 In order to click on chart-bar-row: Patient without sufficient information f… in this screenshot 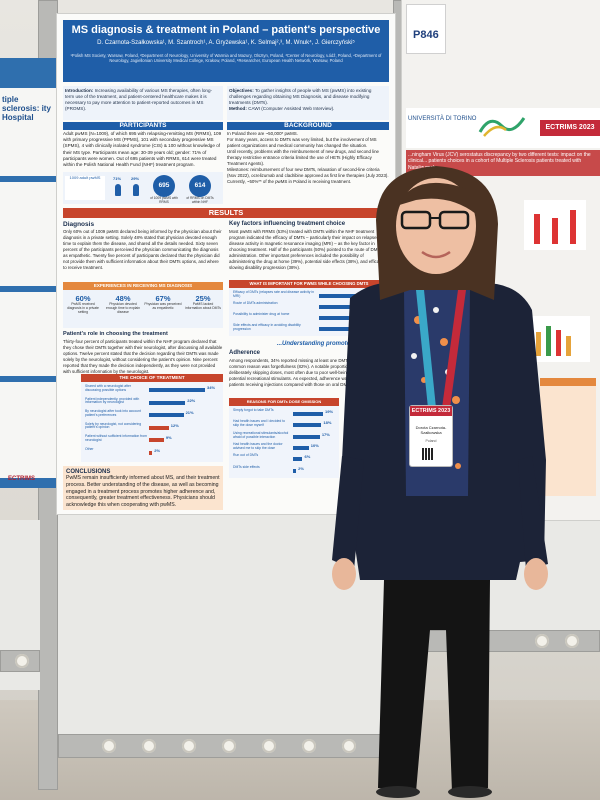, I will do `click(154, 439)`.